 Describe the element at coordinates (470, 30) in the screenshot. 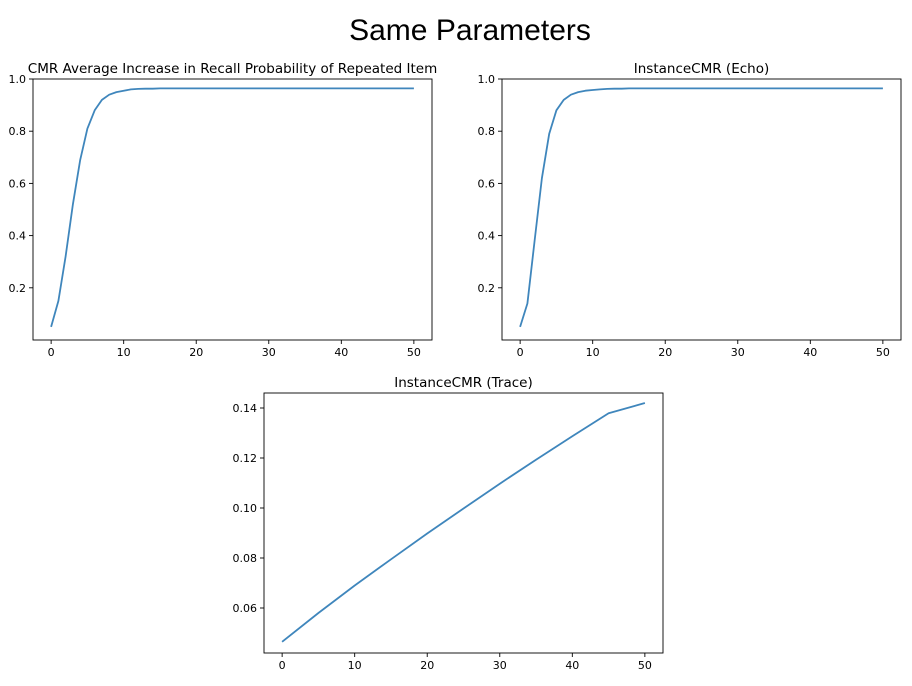

I see `figure-title: Same Parameters` at that location.